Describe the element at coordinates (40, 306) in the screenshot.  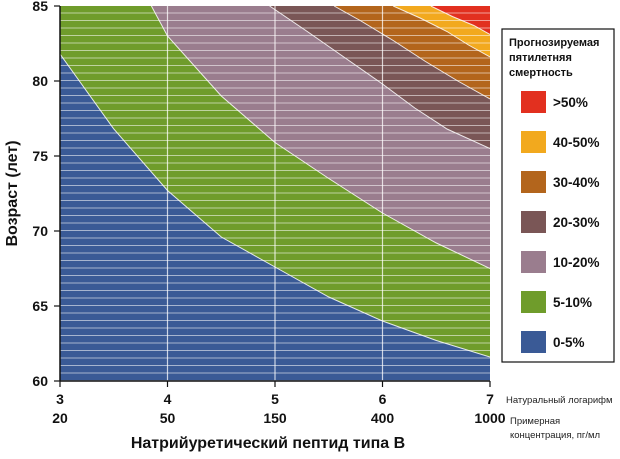
I see `y-tick-label: 65` at that location.